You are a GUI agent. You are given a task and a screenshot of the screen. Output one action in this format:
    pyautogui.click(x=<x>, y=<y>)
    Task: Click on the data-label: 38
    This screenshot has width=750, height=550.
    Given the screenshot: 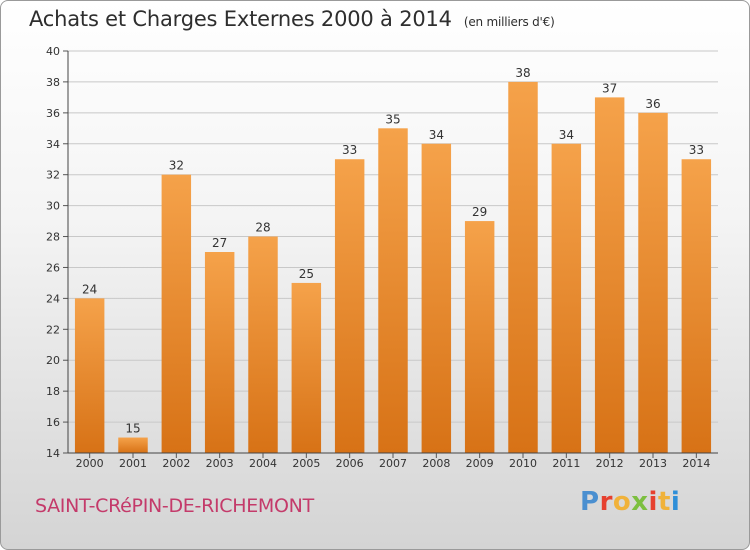 What is the action you would take?
    pyautogui.click(x=522, y=73)
    